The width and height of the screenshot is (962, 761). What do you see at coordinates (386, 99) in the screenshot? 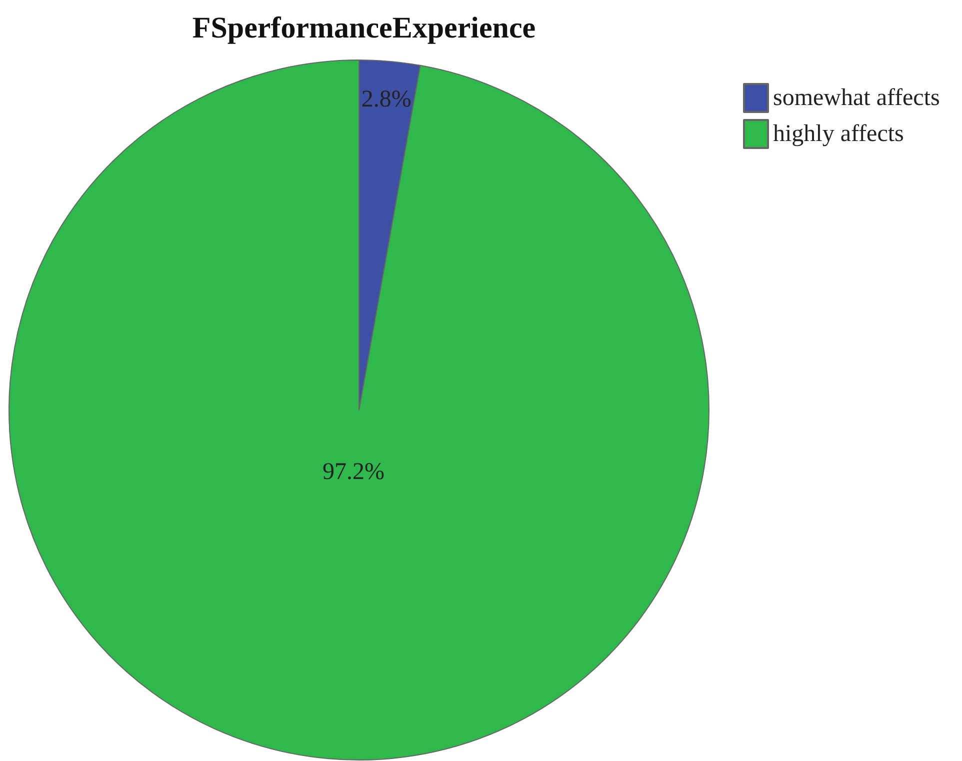
I see `data-label: 2.8%` at bounding box center [386, 99].